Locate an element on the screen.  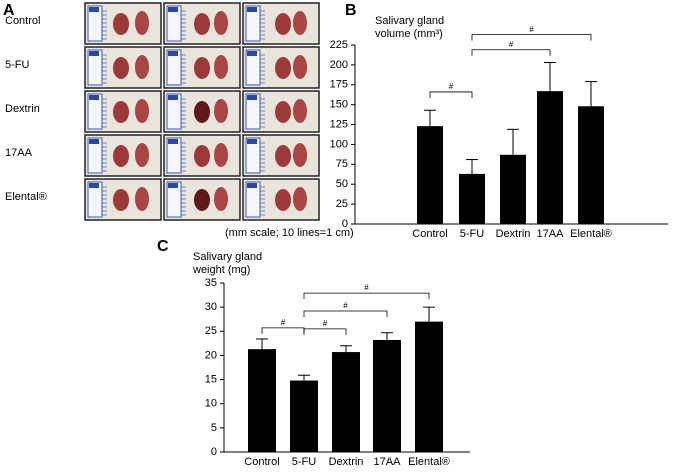
y-tick-label: 175 is located at coordinates (339, 85).